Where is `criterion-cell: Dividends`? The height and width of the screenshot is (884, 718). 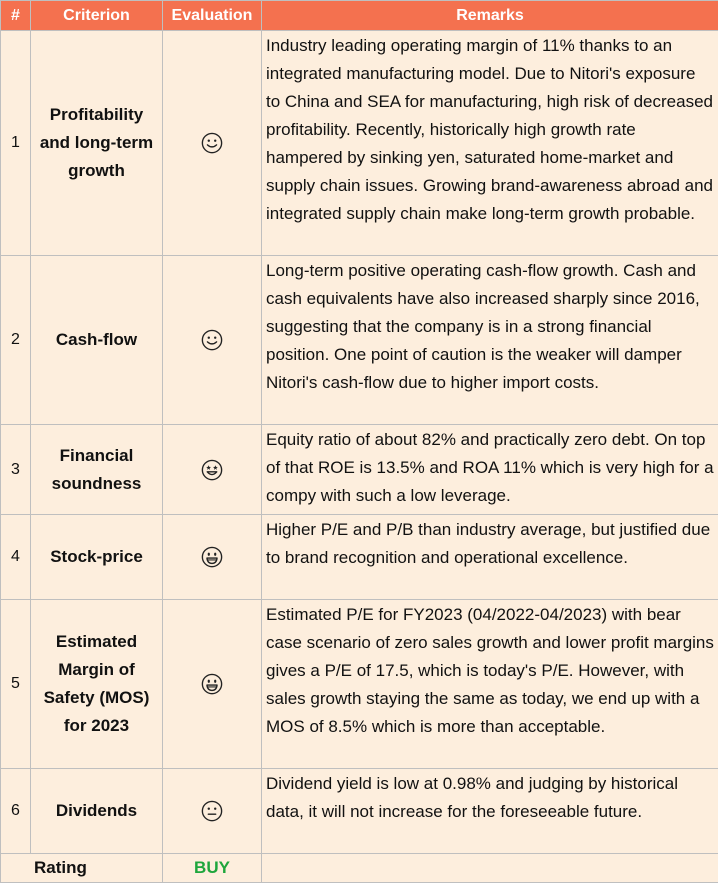
criterion-cell: Dividends is located at coordinates (96, 811).